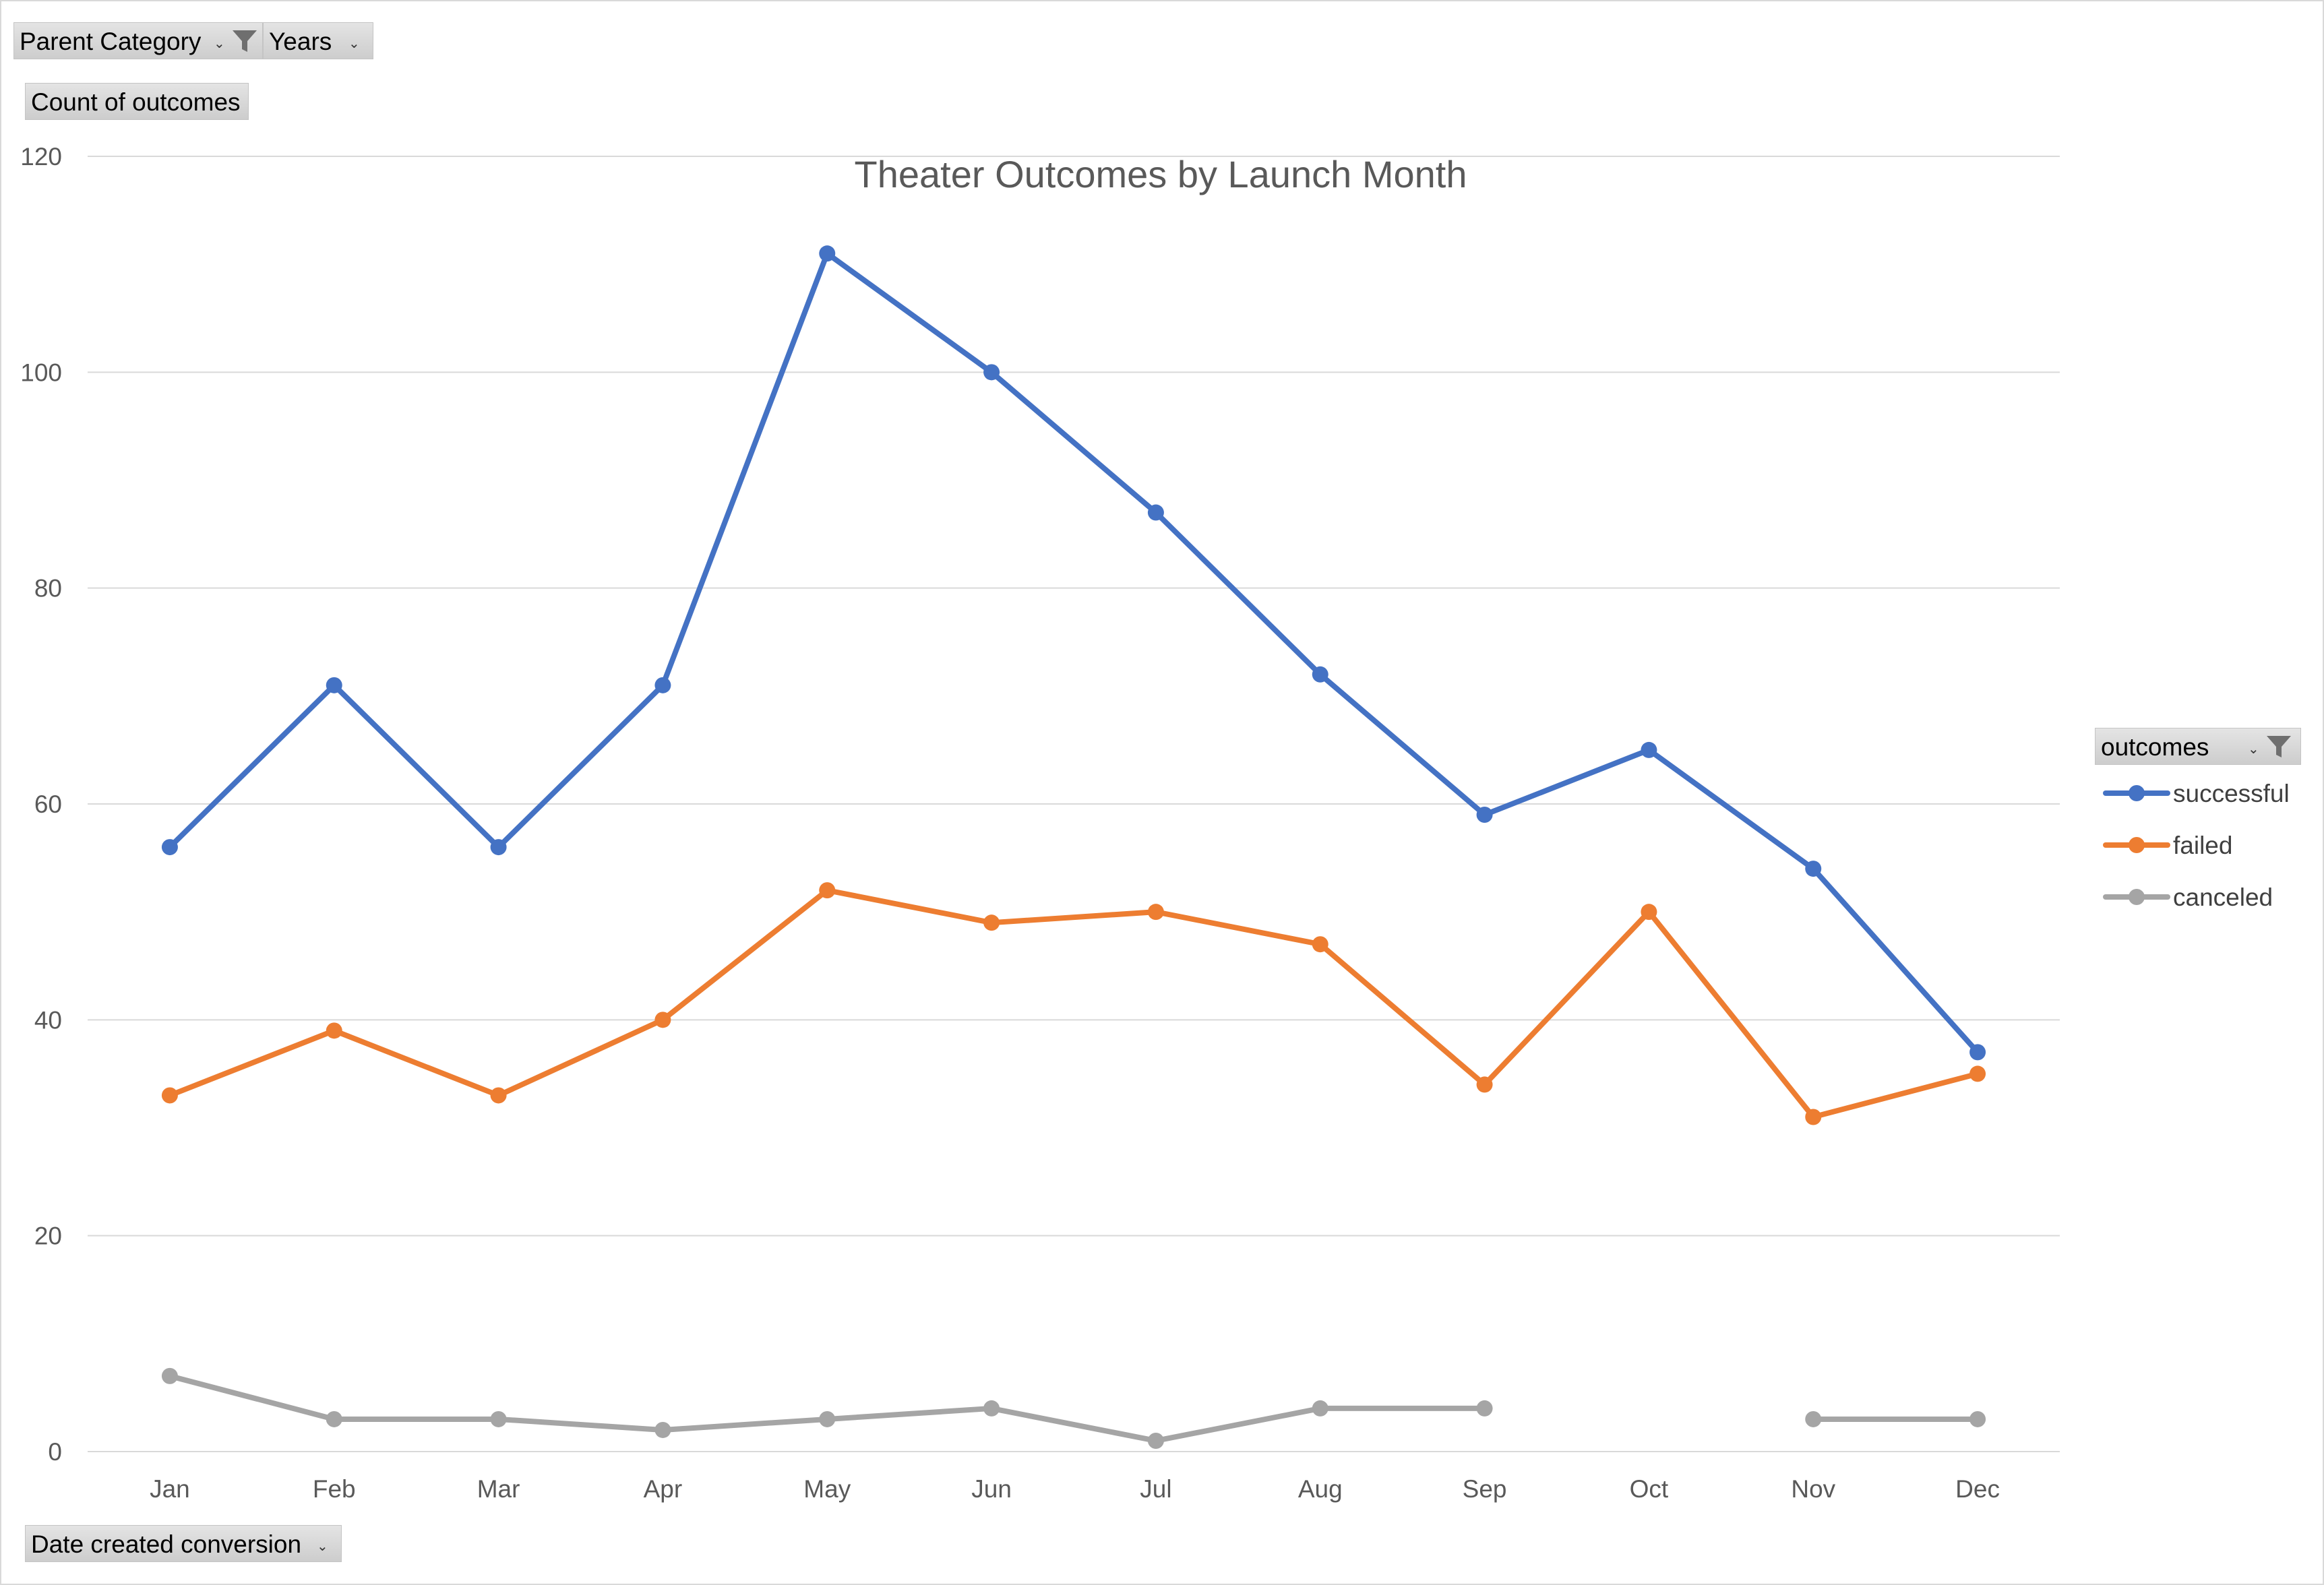 The image size is (2324, 1585). I want to click on legend: successful failed canceled, so click(2196, 845).